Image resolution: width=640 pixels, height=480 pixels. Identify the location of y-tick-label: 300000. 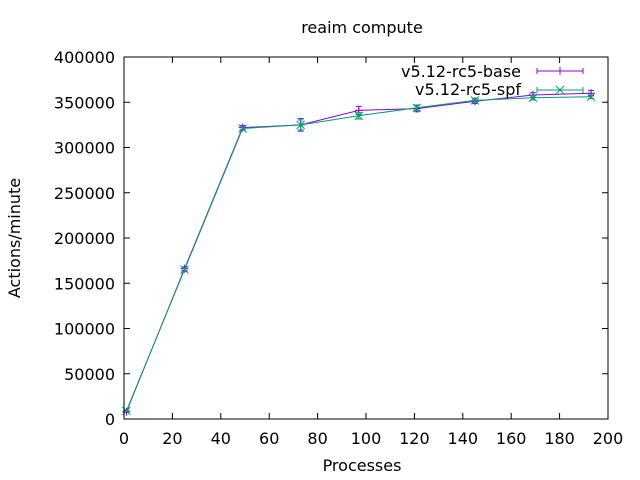
(84, 148).